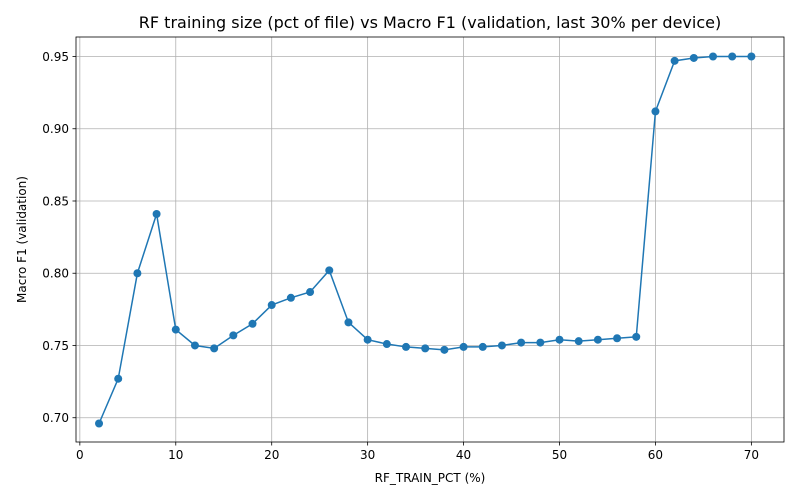 This screenshot has height=500, width=800. What do you see at coordinates (175, 455) in the screenshot?
I see `x-tick-label: 10` at bounding box center [175, 455].